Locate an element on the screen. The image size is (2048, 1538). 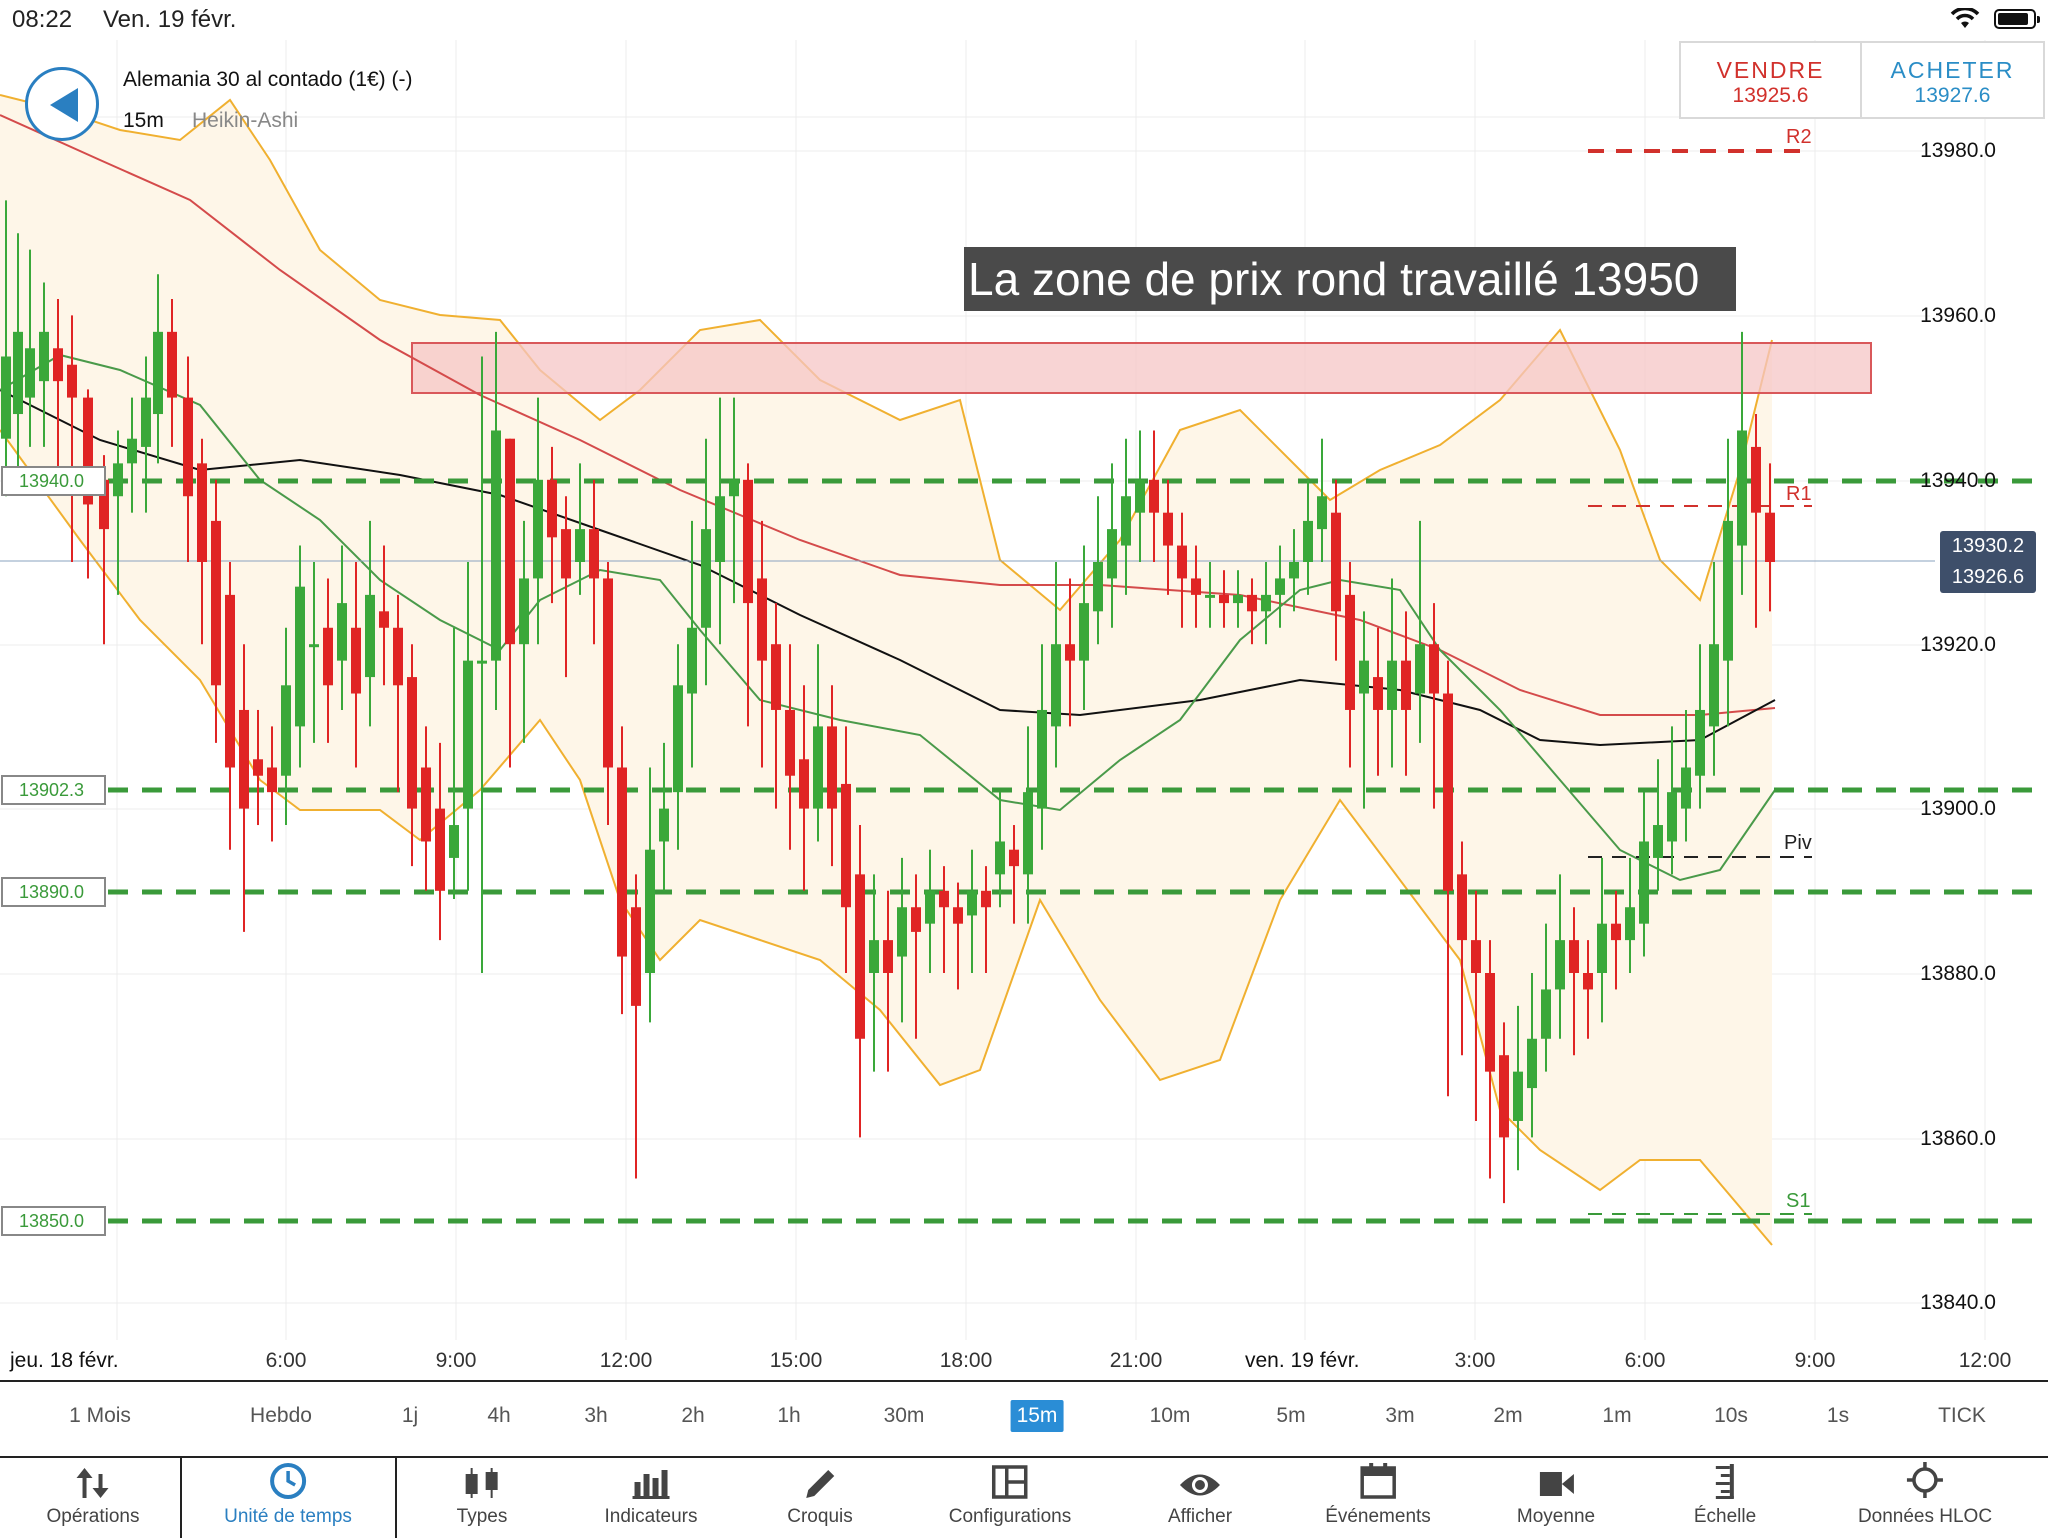
crosshair-icon is located at coordinates (1925, 1480).